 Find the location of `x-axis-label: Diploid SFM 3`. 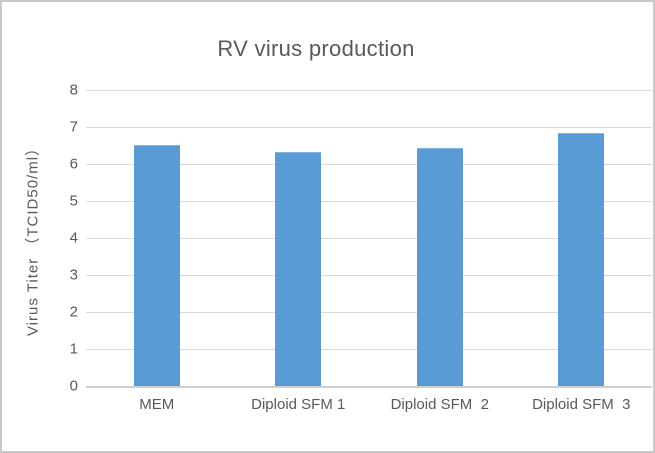

x-axis-label: Diploid SFM 3 is located at coordinates (581, 404).